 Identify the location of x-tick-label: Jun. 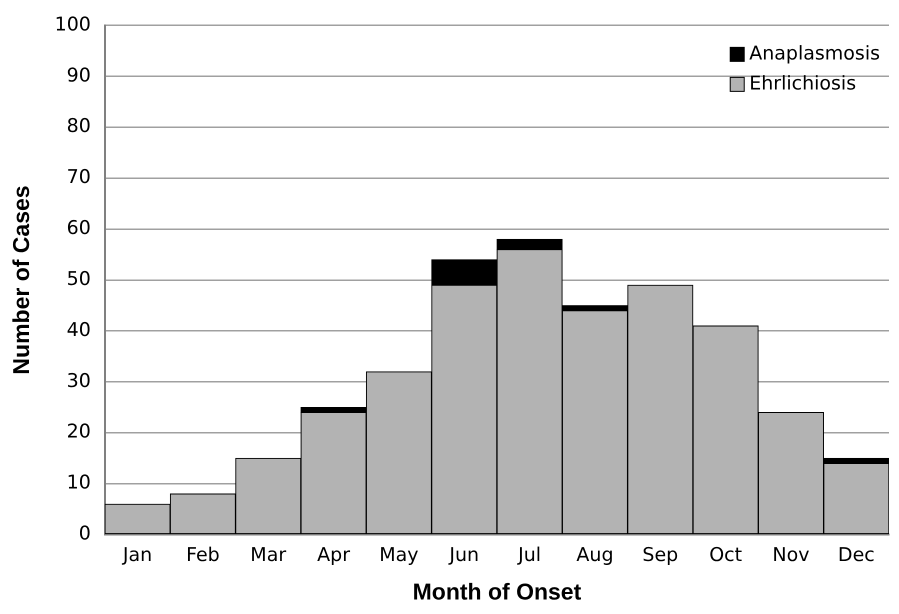
(464, 555).